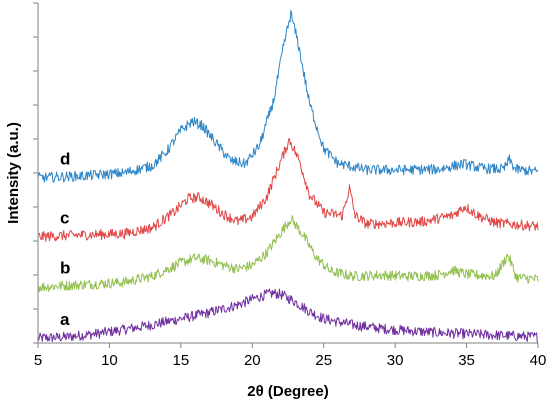 Image resolution: width=550 pixels, height=407 pixels. Describe the element at coordinates (38, 360) in the screenshot. I see `x-tick-label: 5` at that location.